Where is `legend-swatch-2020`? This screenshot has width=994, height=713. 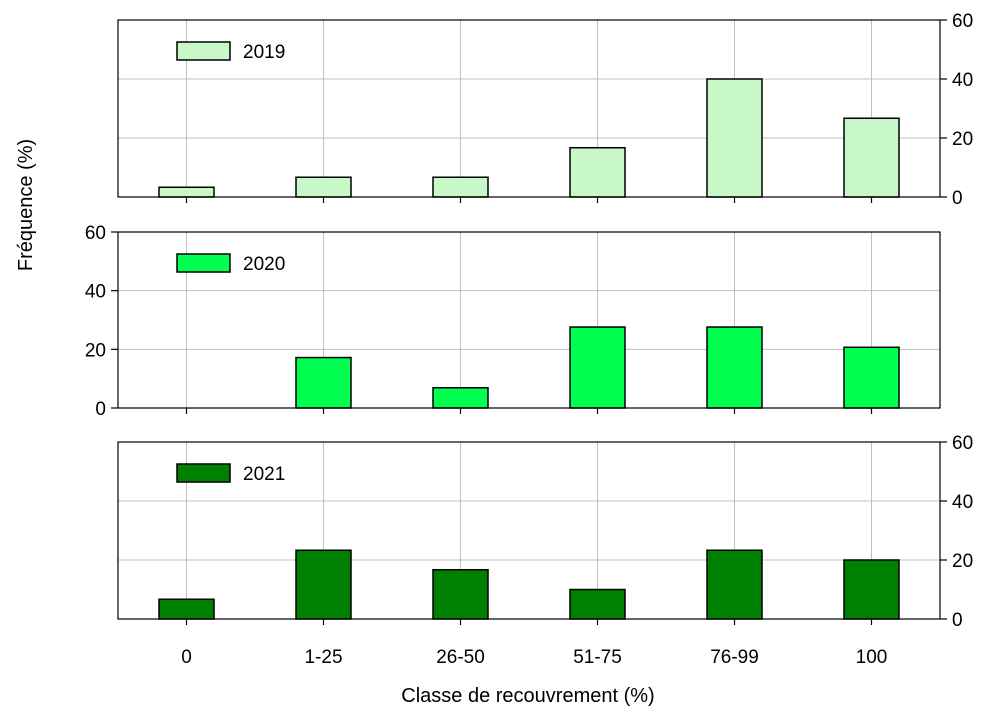
legend-swatch-2020 is located at coordinates (203, 263).